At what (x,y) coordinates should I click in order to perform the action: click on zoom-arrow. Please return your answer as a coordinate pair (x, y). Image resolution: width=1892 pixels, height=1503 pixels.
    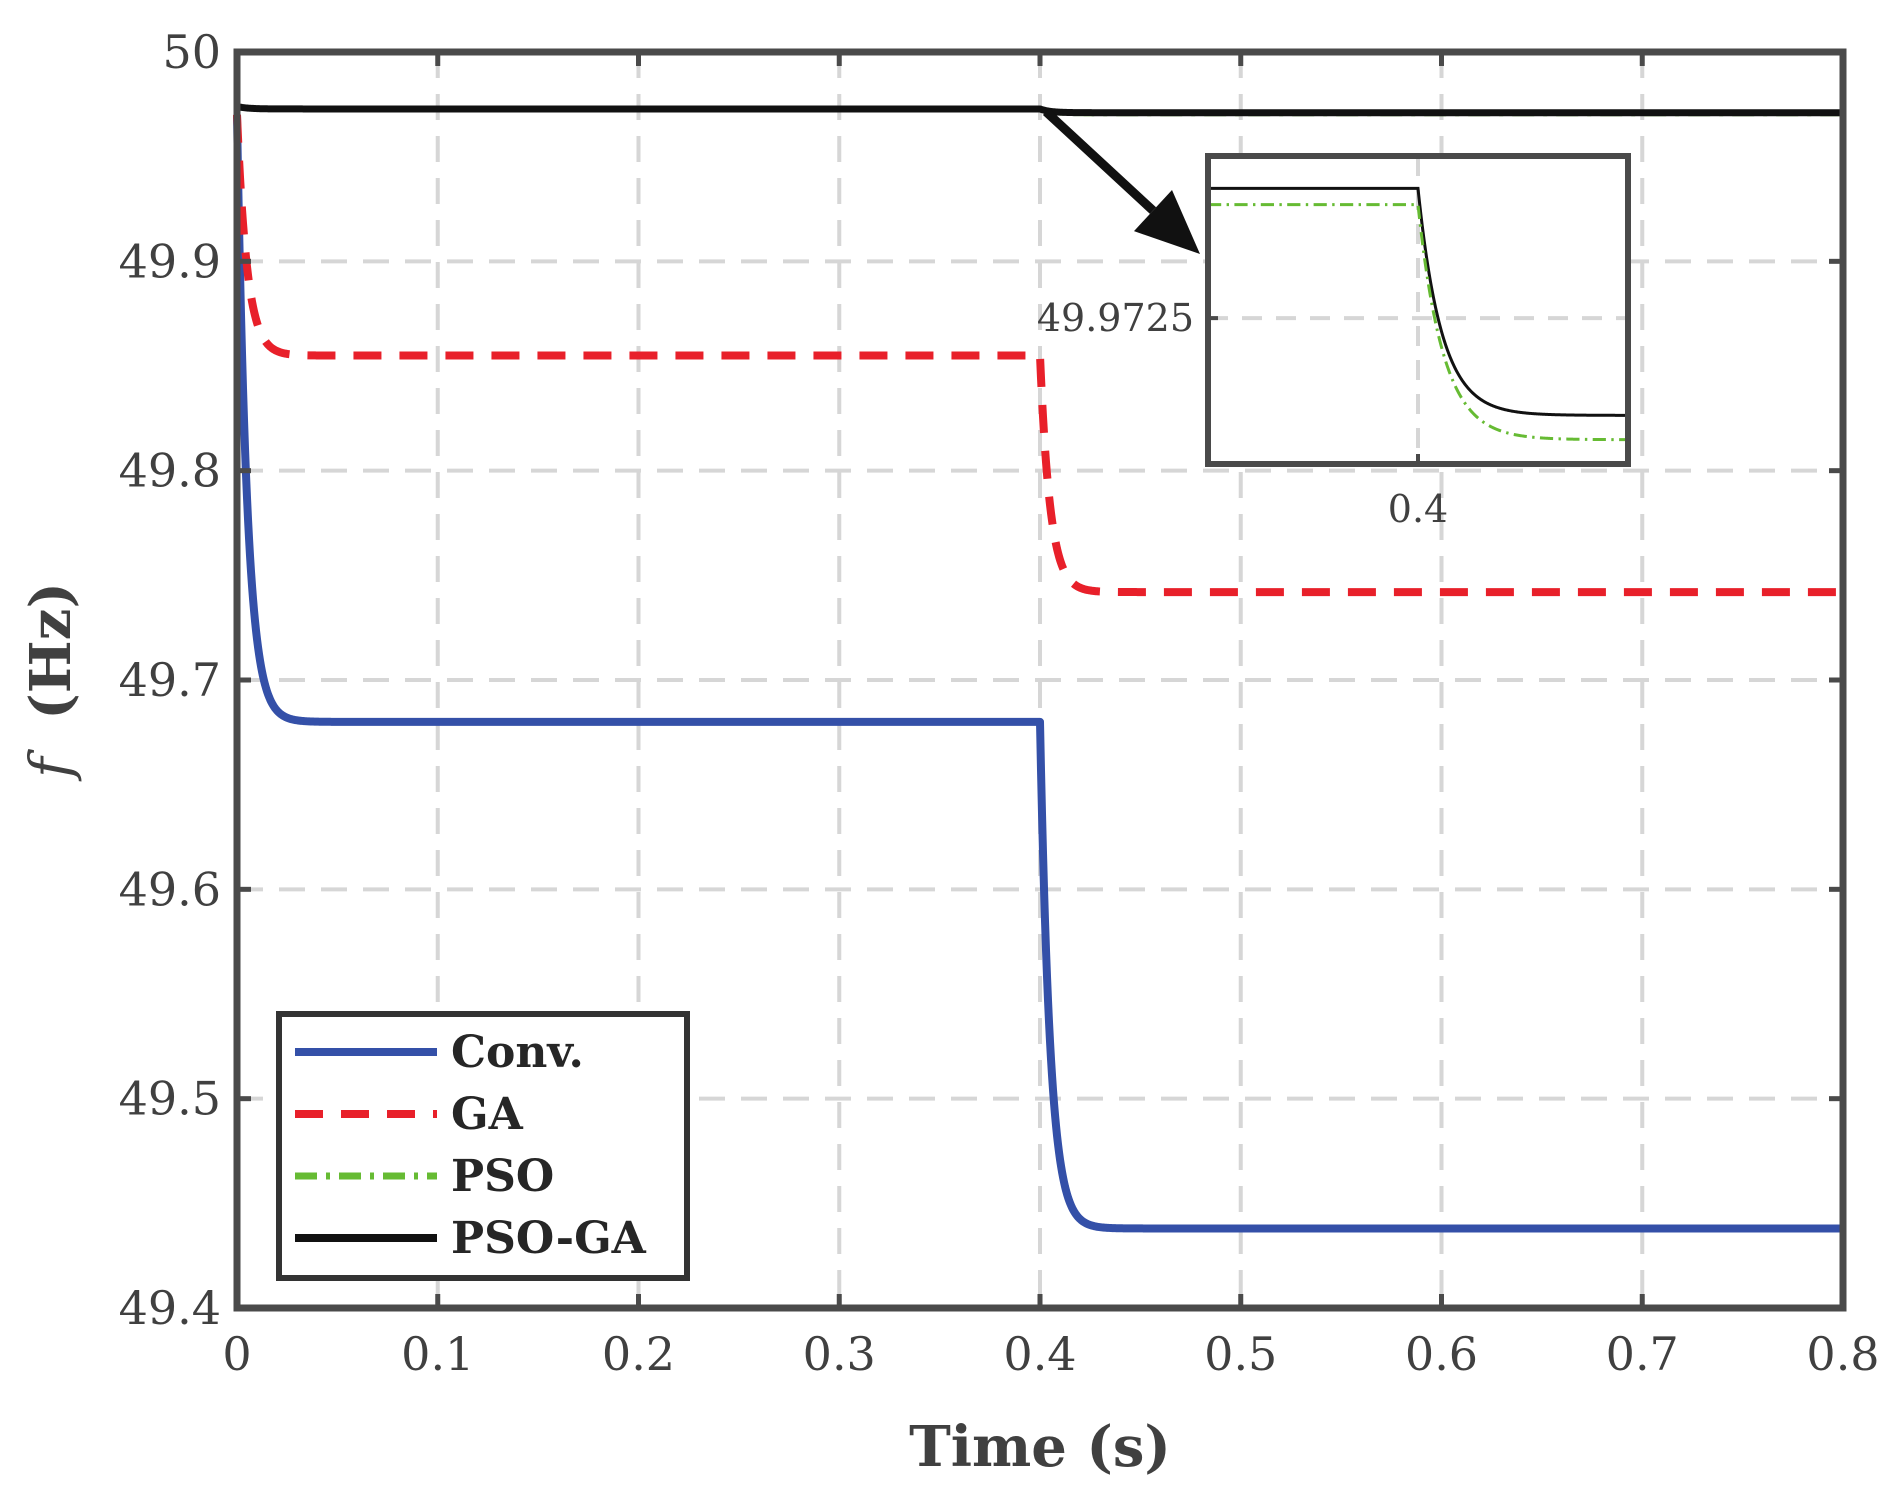
    Looking at the image, I should click on (1121, 181).